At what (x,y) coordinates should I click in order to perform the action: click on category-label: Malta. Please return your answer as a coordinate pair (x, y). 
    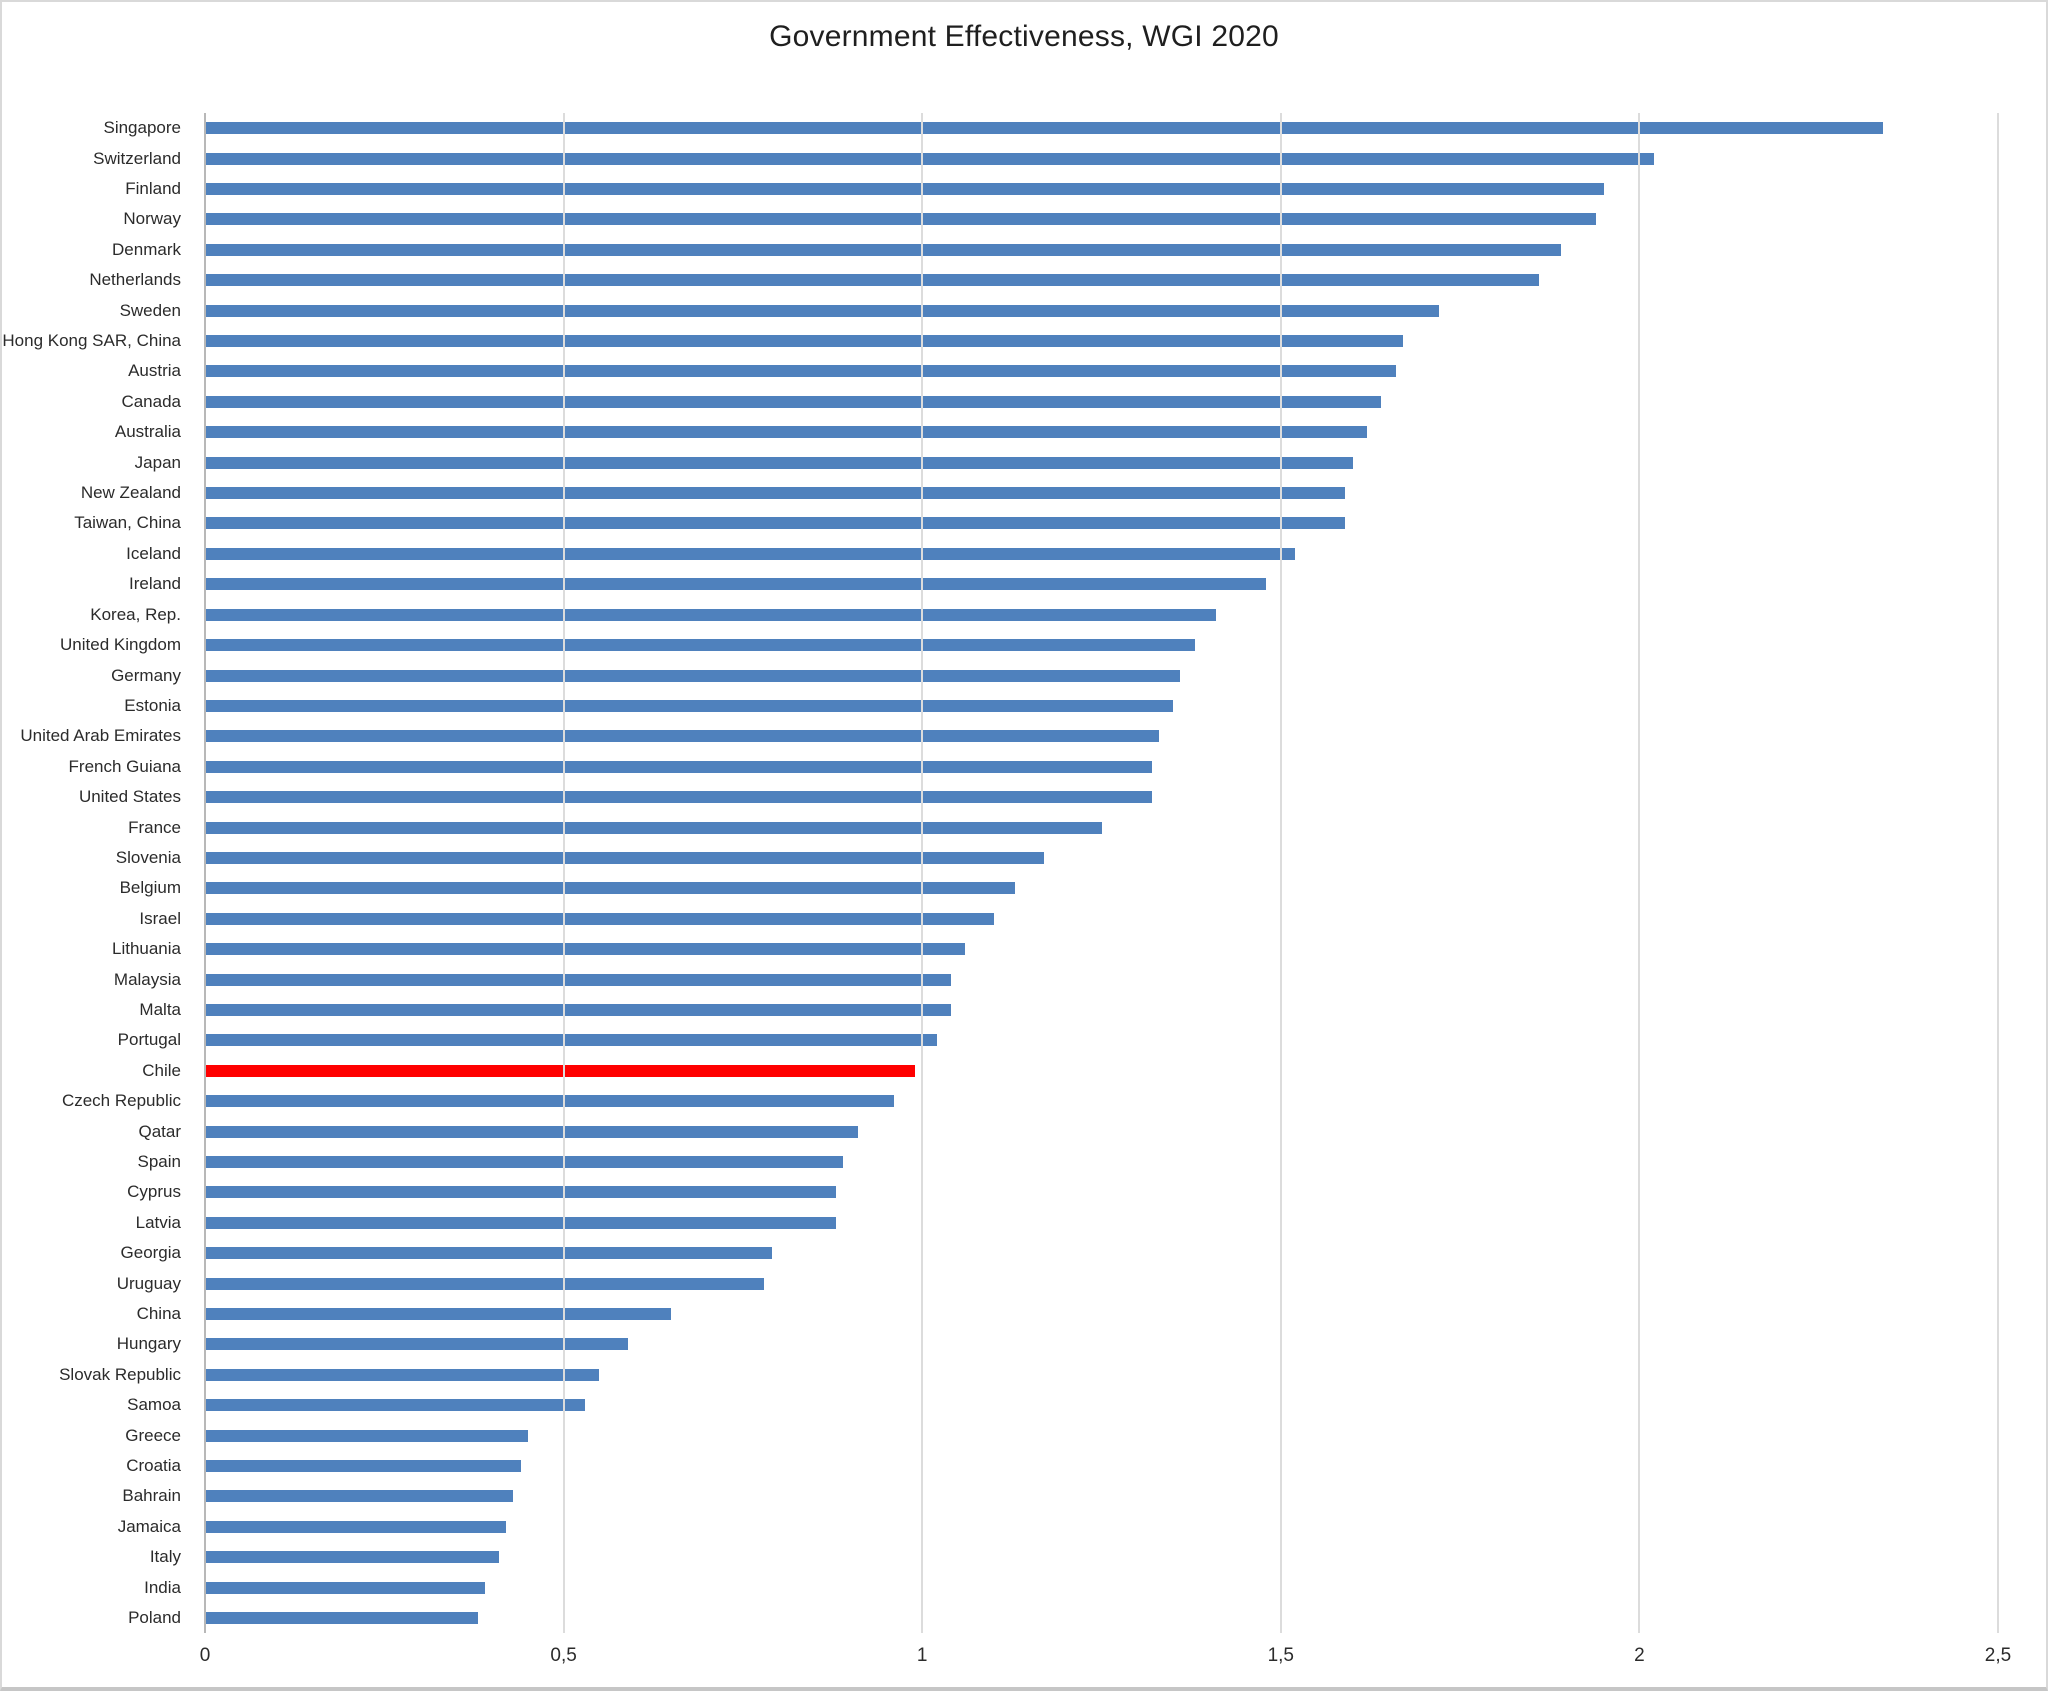
    Looking at the image, I should click on (160, 1009).